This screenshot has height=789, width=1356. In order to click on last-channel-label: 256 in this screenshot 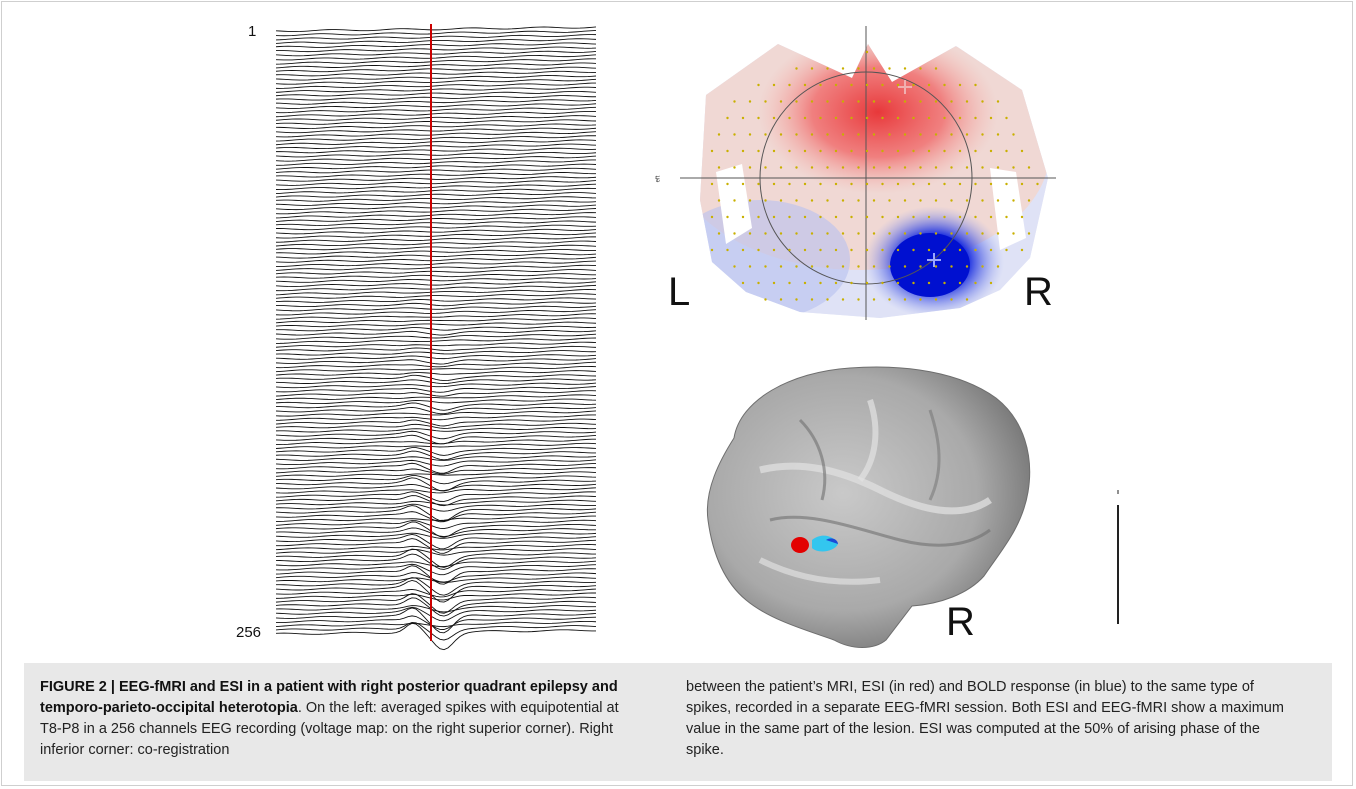, I will do `click(248, 632)`.